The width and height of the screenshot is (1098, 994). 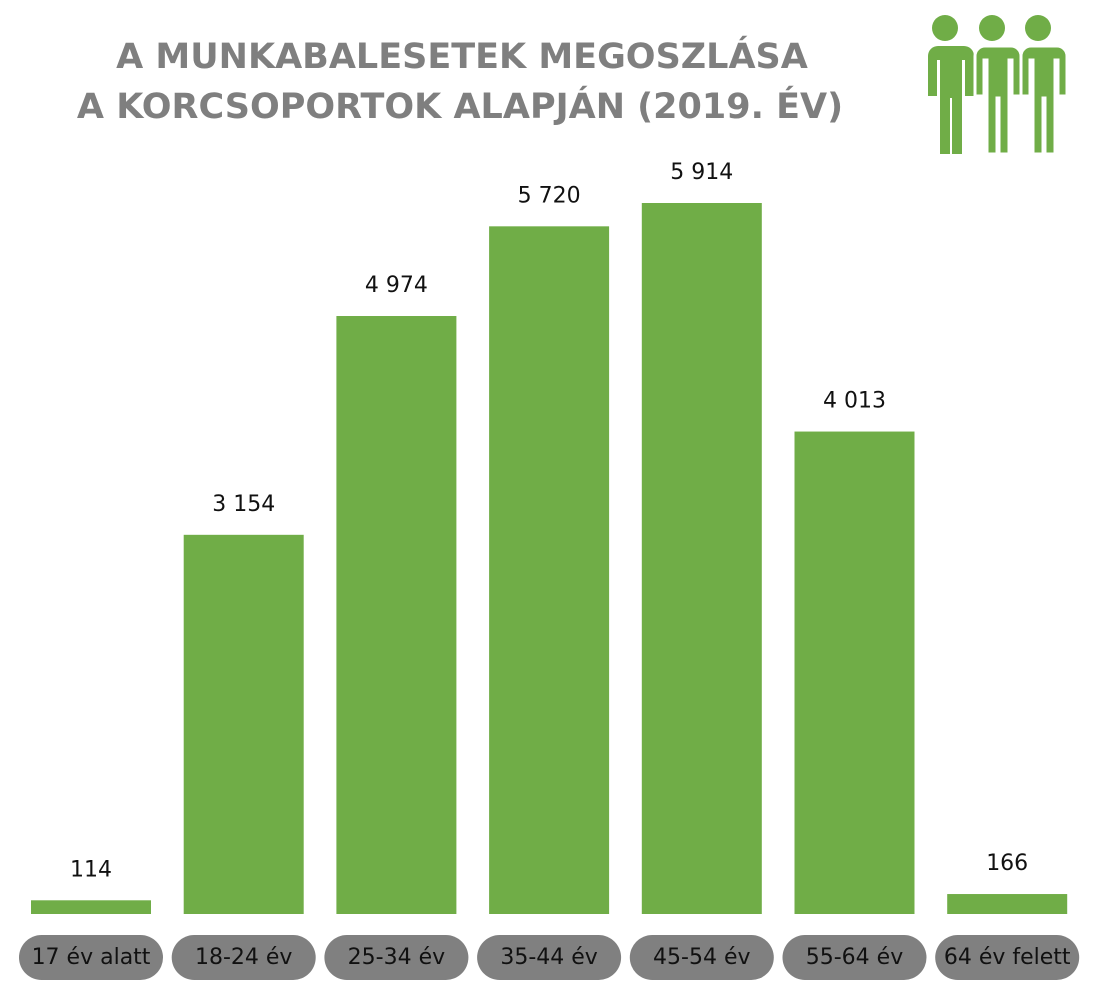 What do you see at coordinates (549, 195) in the screenshot?
I see `value-label: 5 720` at bounding box center [549, 195].